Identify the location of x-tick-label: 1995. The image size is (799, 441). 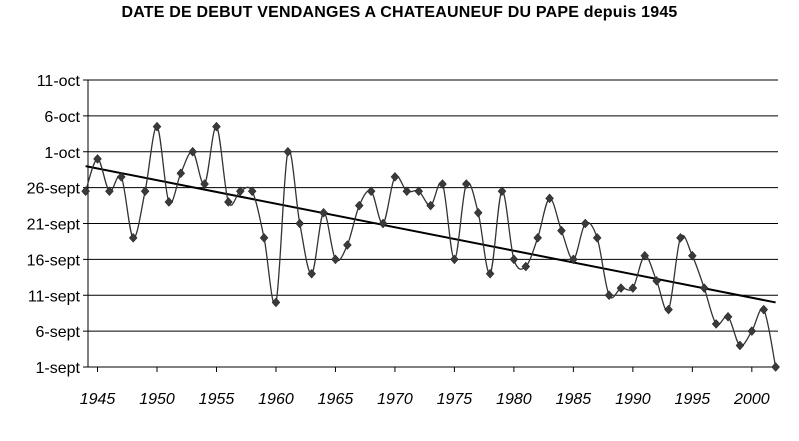
(693, 399).